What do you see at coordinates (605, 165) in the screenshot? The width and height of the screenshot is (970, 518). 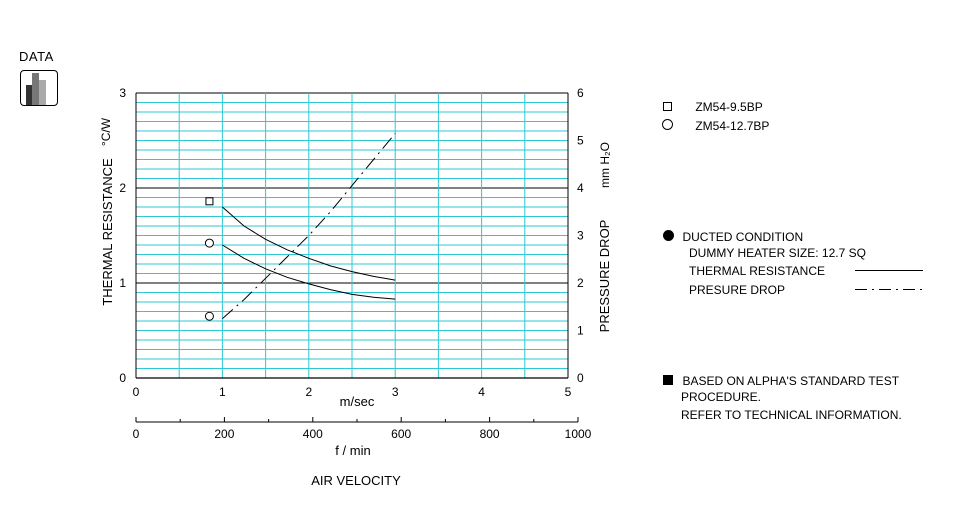 I see `y2-axis-unit: mm H₂O` at bounding box center [605, 165].